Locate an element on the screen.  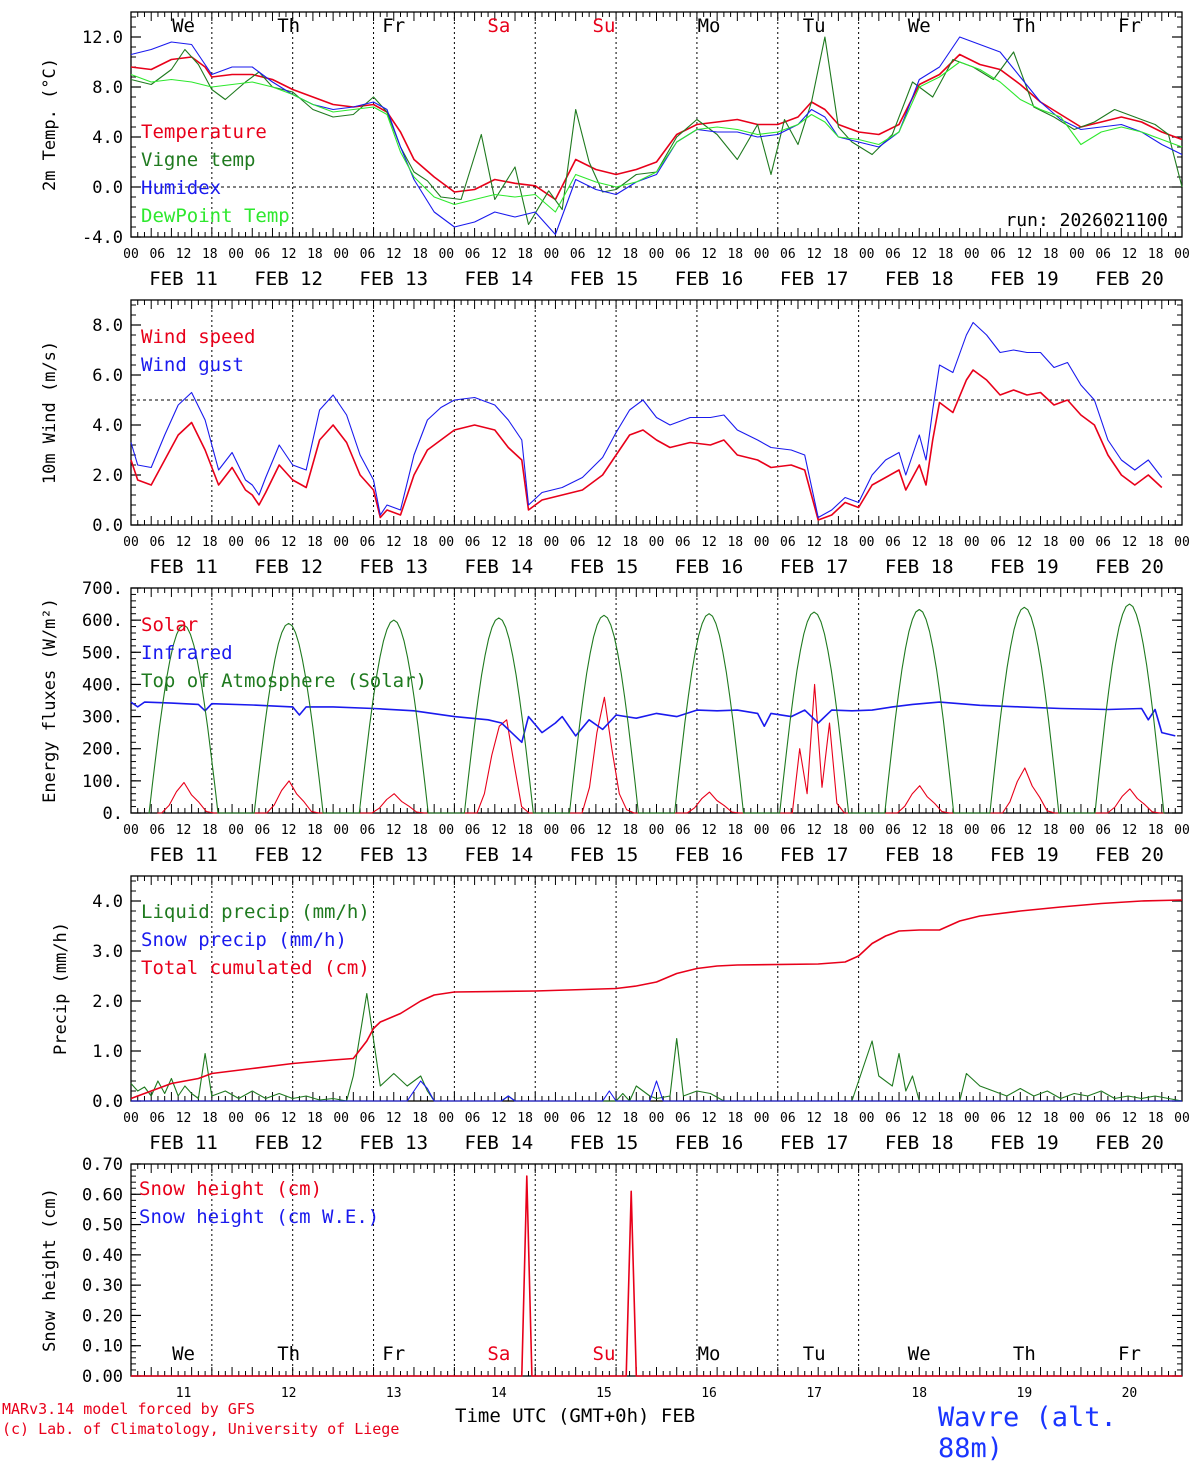
y-tick-label: 0.30 is located at coordinates (102, 1286).